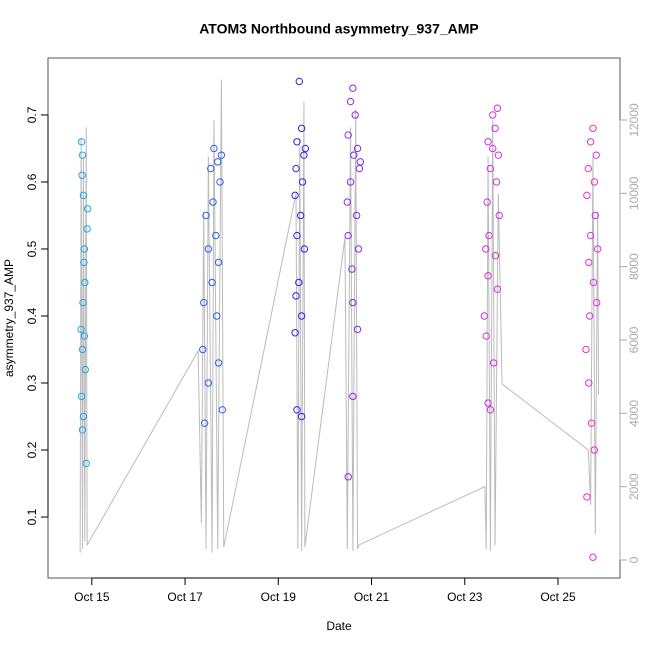 The image size is (650, 650). I want to click on x-tick-label: Oct 23, so click(465, 597).